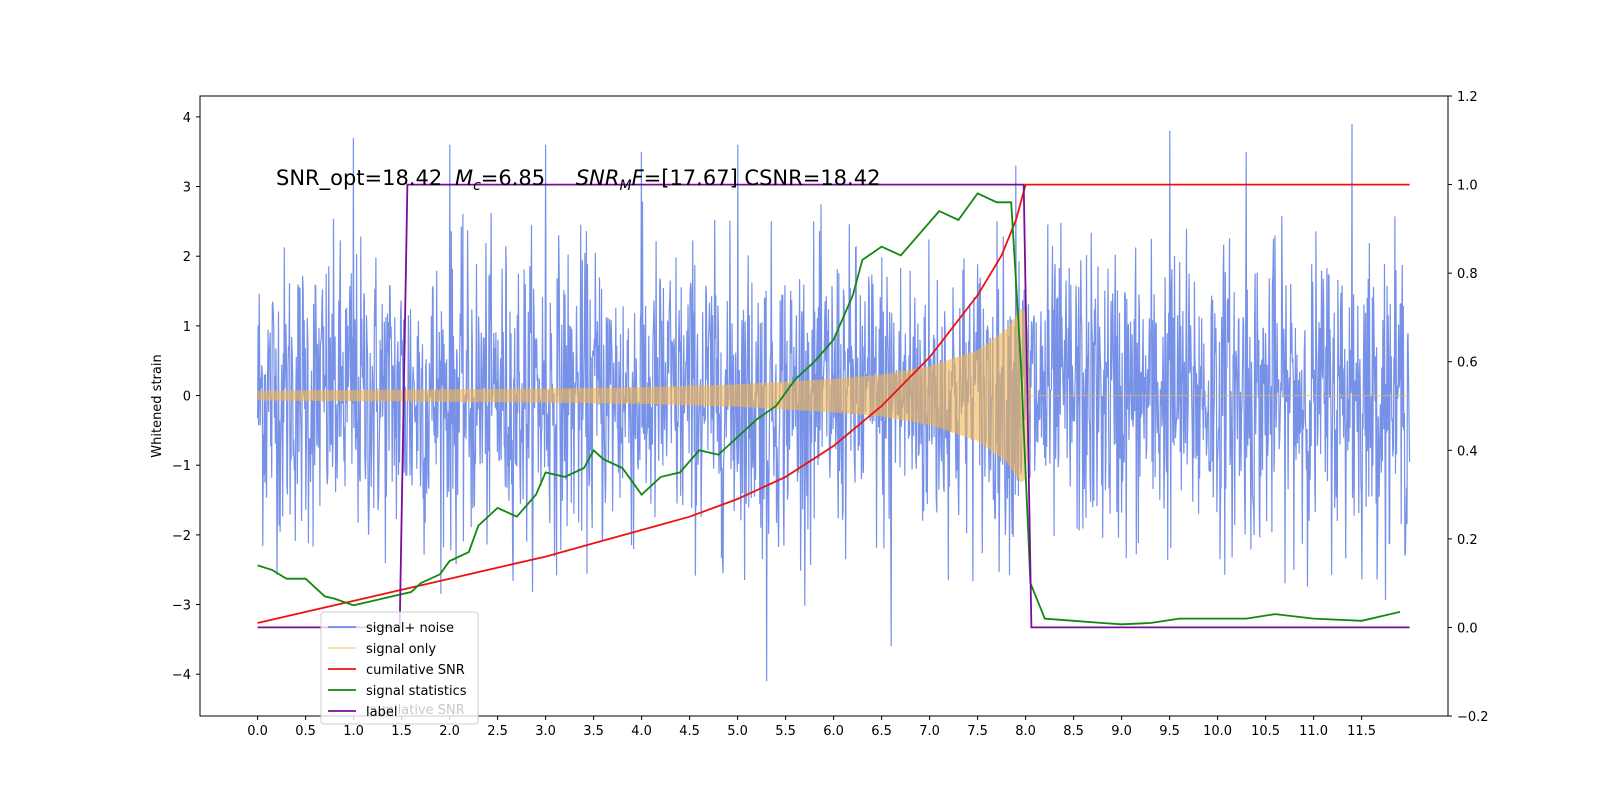  I want to click on x-tick-label: 10.0, so click(1217, 731).